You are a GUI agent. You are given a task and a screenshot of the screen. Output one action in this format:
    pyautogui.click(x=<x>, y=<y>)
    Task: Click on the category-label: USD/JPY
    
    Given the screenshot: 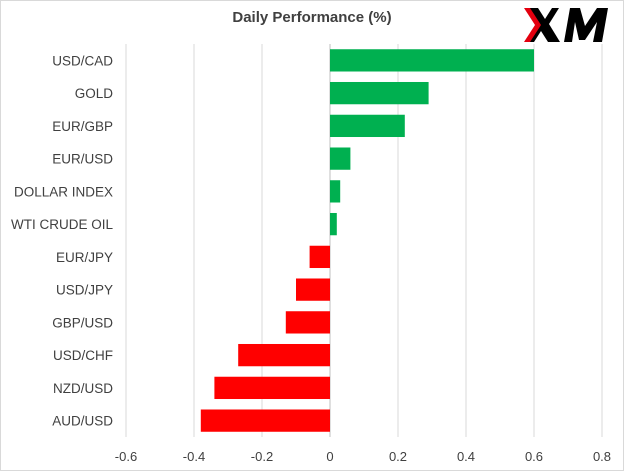 What is the action you would take?
    pyautogui.click(x=84, y=290)
    